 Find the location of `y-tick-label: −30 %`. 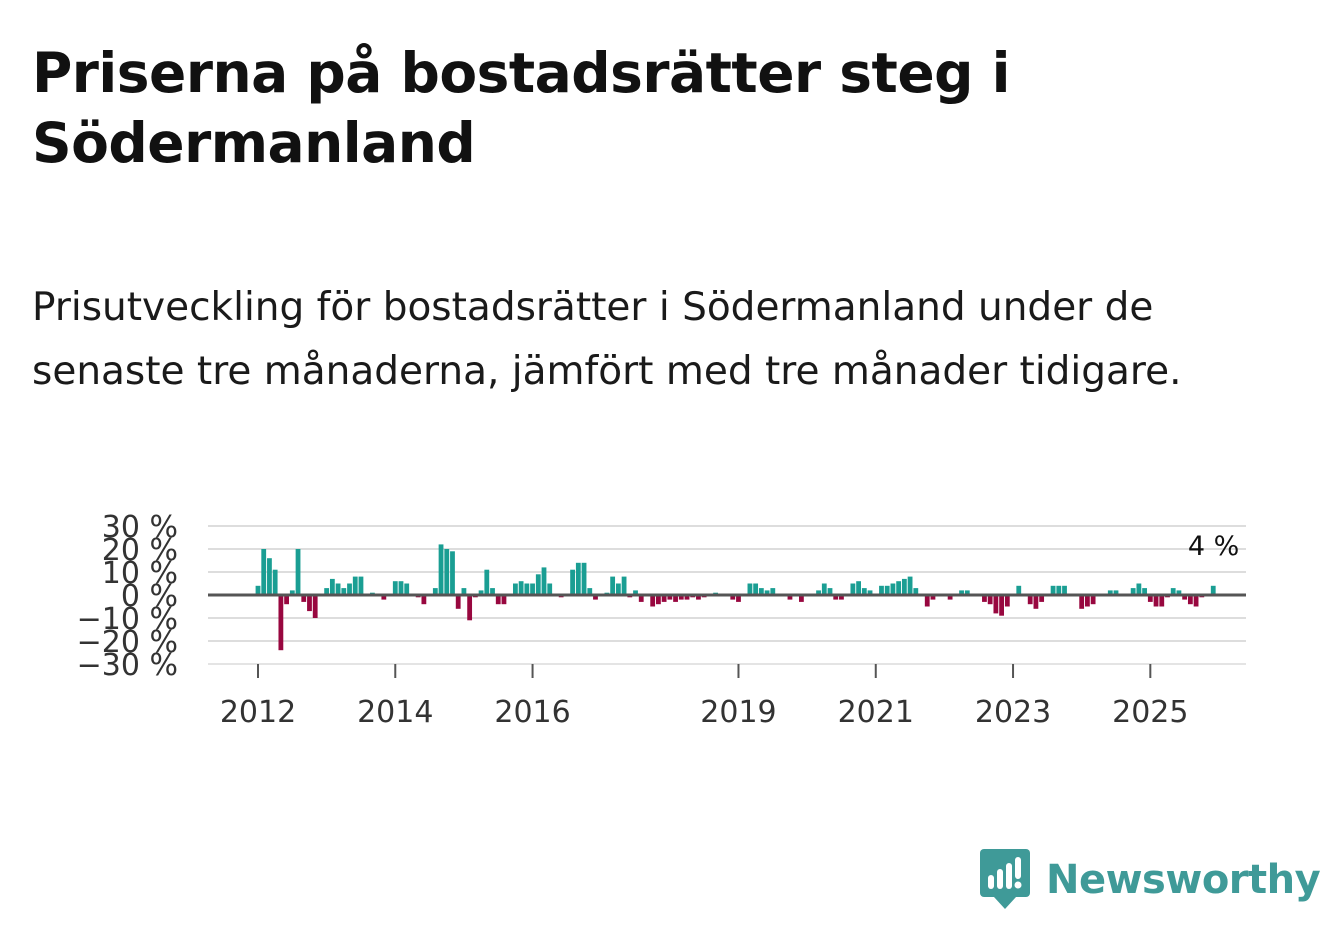

y-tick-label: −30 % is located at coordinates (127, 665).